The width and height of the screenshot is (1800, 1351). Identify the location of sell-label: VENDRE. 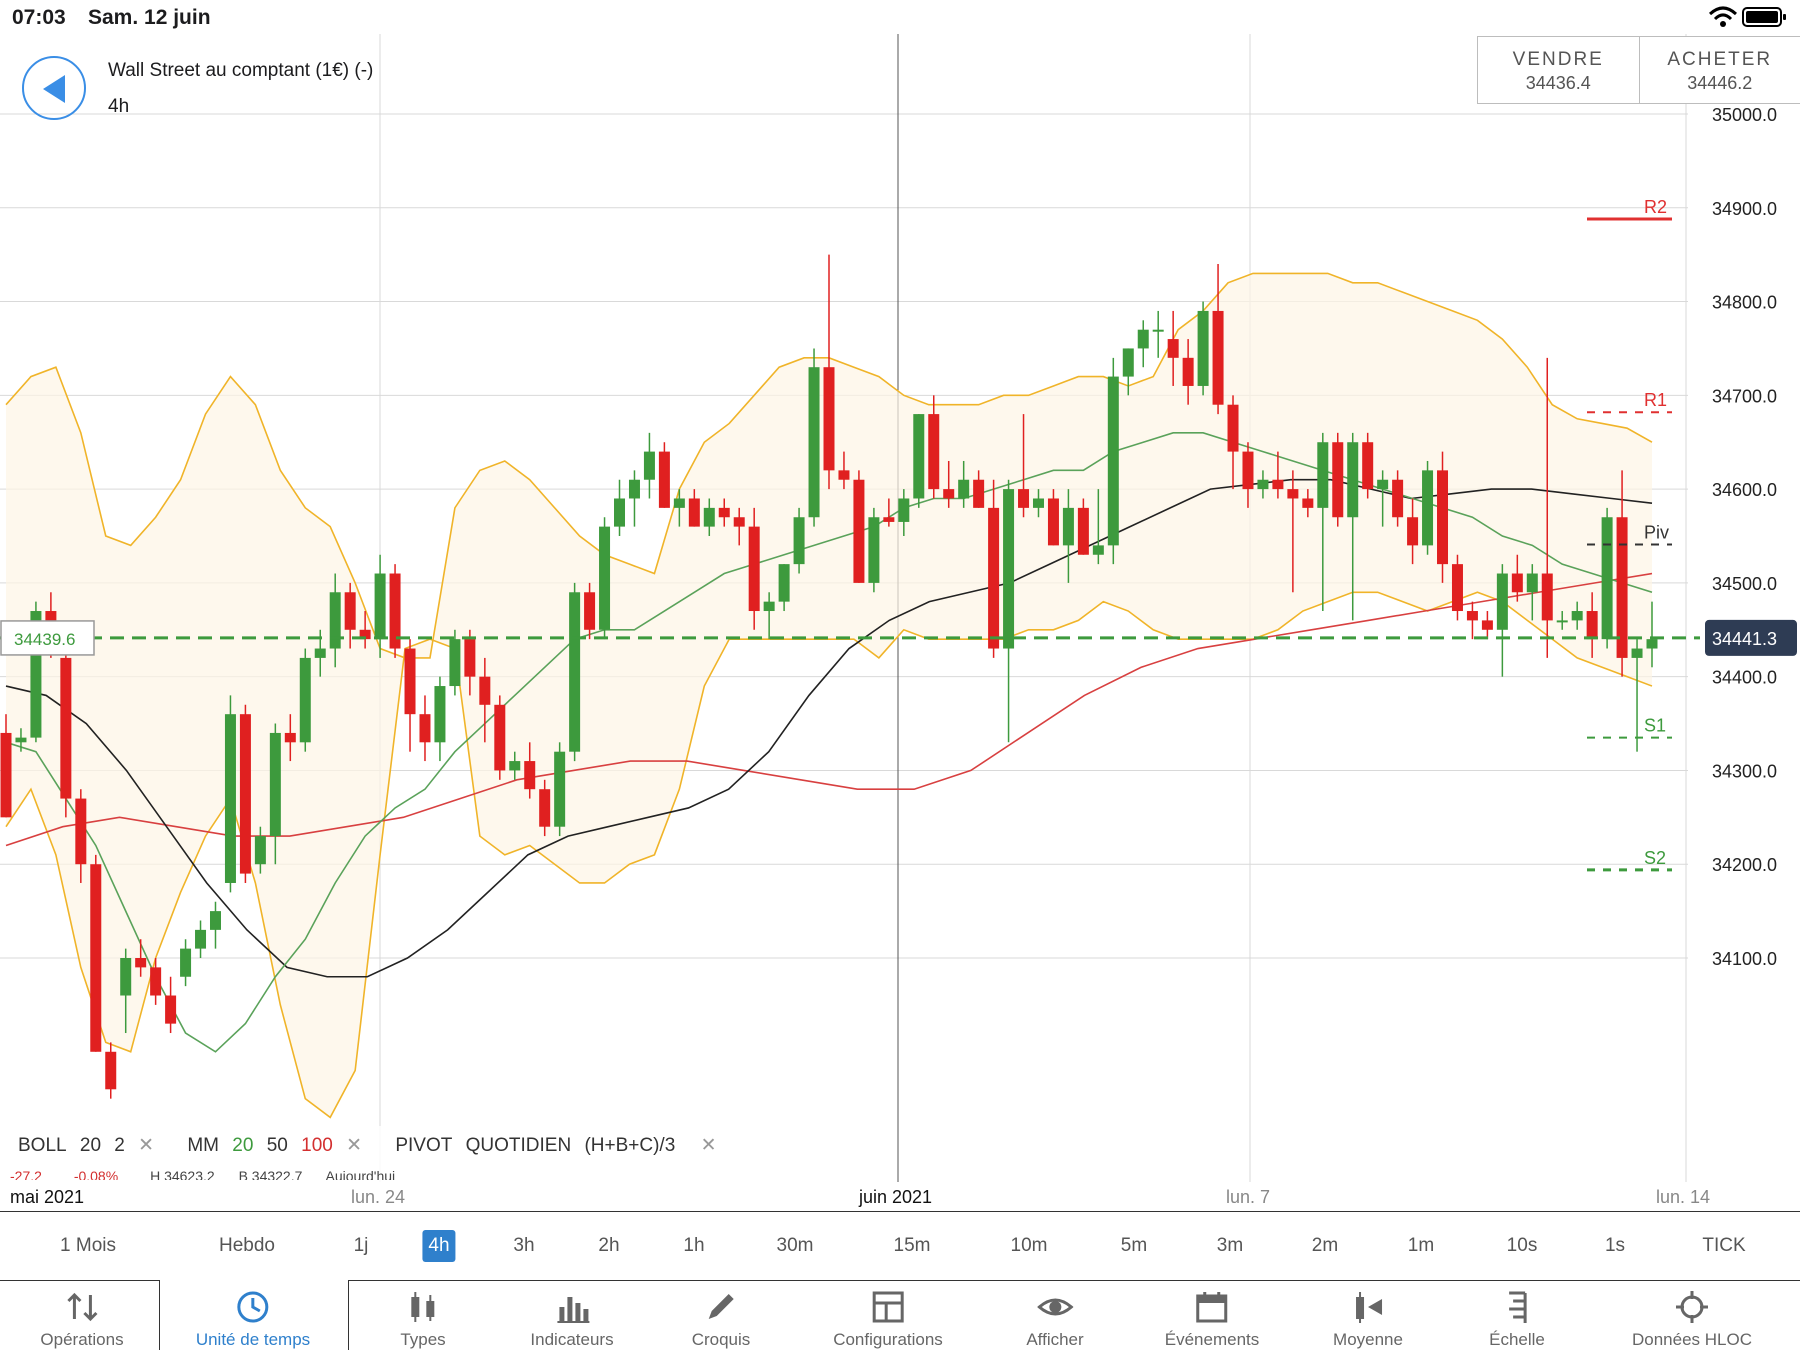
(1558, 60).